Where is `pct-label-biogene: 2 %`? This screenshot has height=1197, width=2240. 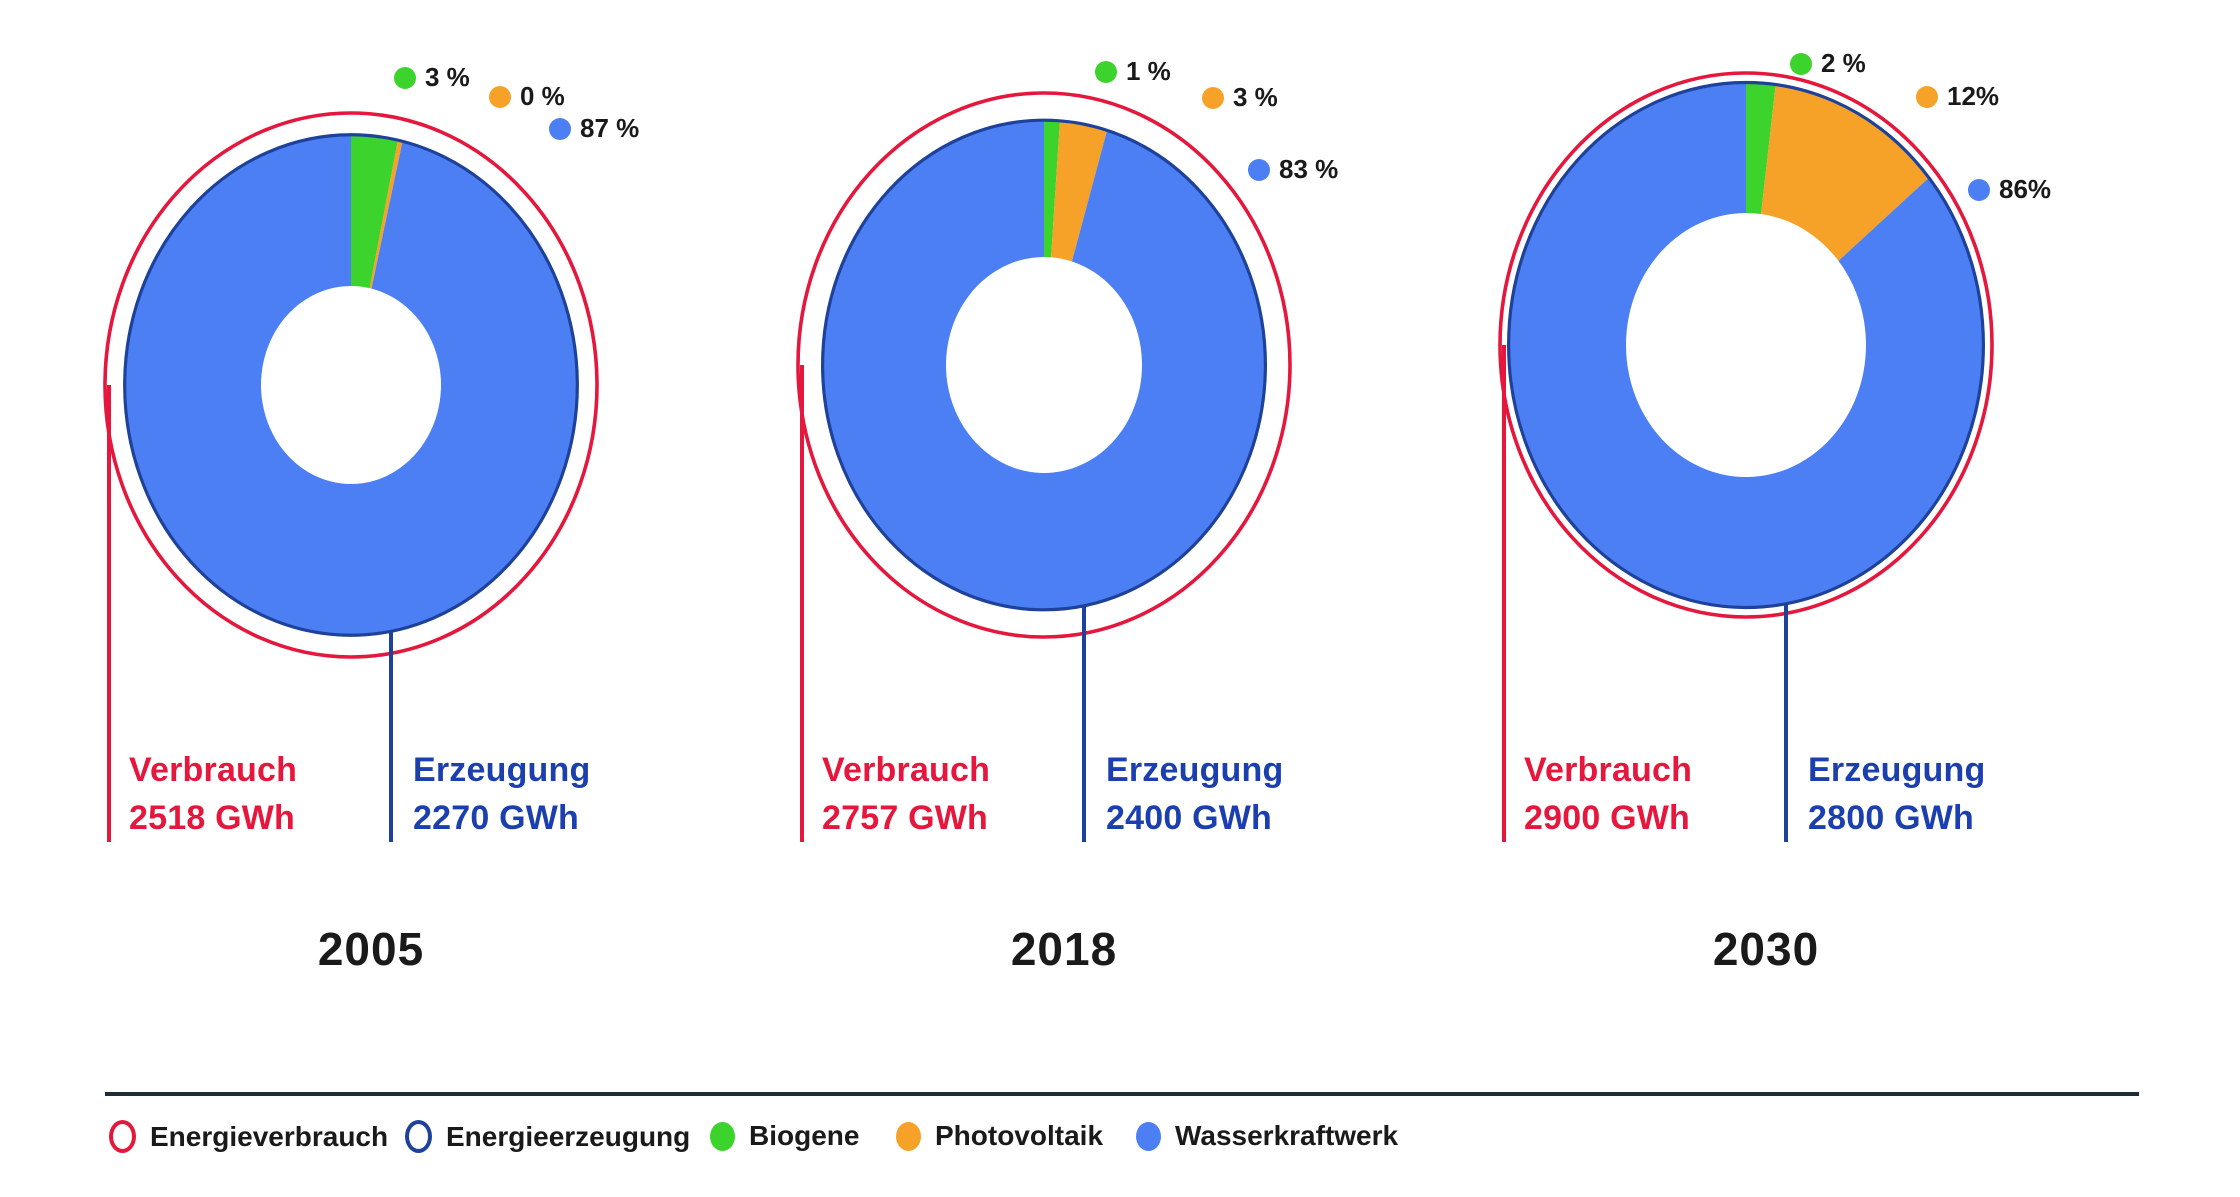
pct-label-biogene: 2 % is located at coordinates (1828, 63).